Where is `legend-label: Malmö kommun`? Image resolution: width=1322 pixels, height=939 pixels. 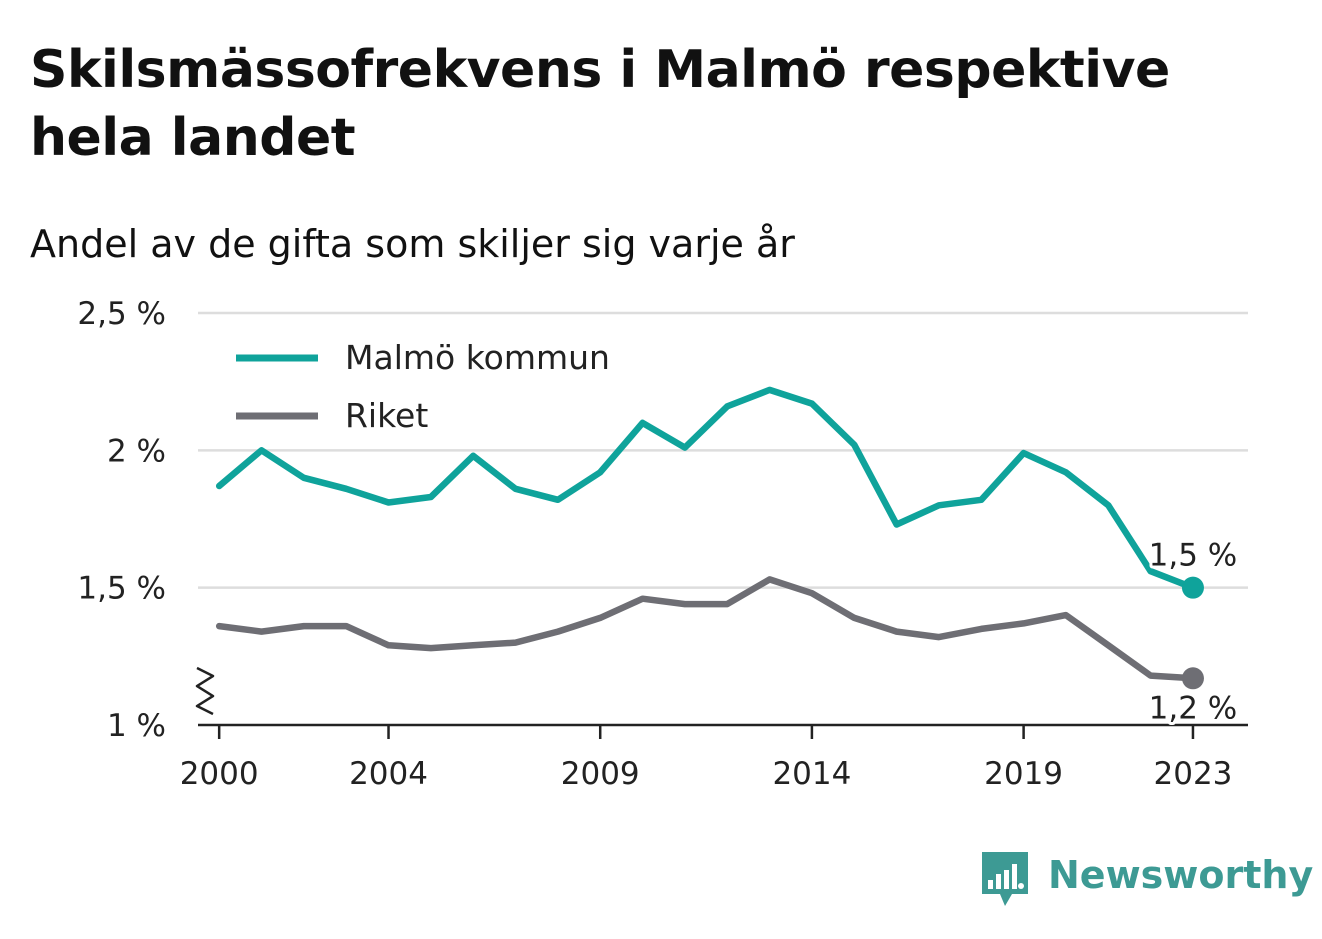
legend-label: Malmö kommun is located at coordinates (477, 357).